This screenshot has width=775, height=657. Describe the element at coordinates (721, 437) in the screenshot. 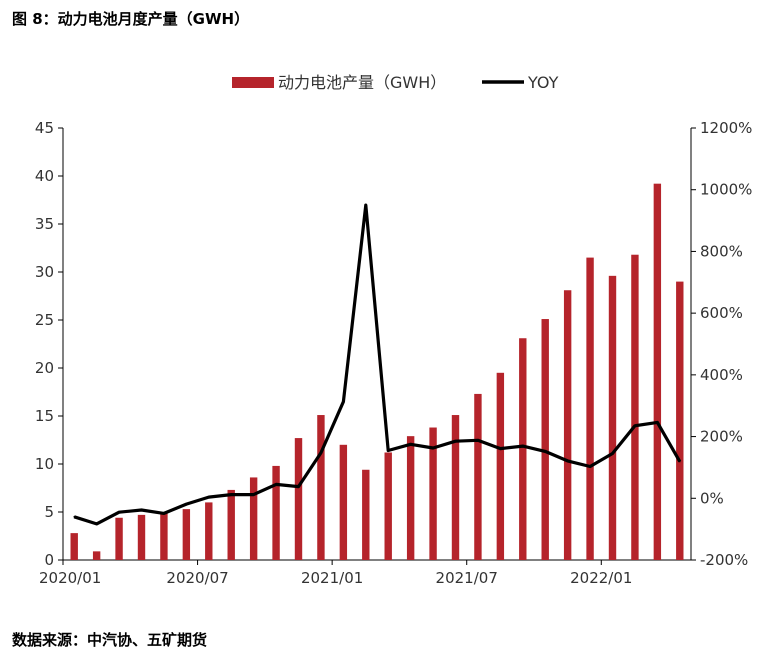

I see `right-tick-label: 200%` at that location.